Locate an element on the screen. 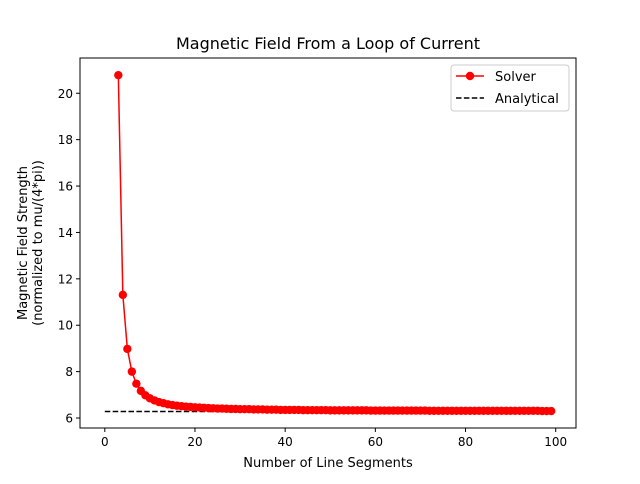  chart-title: Magnetic Field From a Loop of Current is located at coordinates (328, 43).